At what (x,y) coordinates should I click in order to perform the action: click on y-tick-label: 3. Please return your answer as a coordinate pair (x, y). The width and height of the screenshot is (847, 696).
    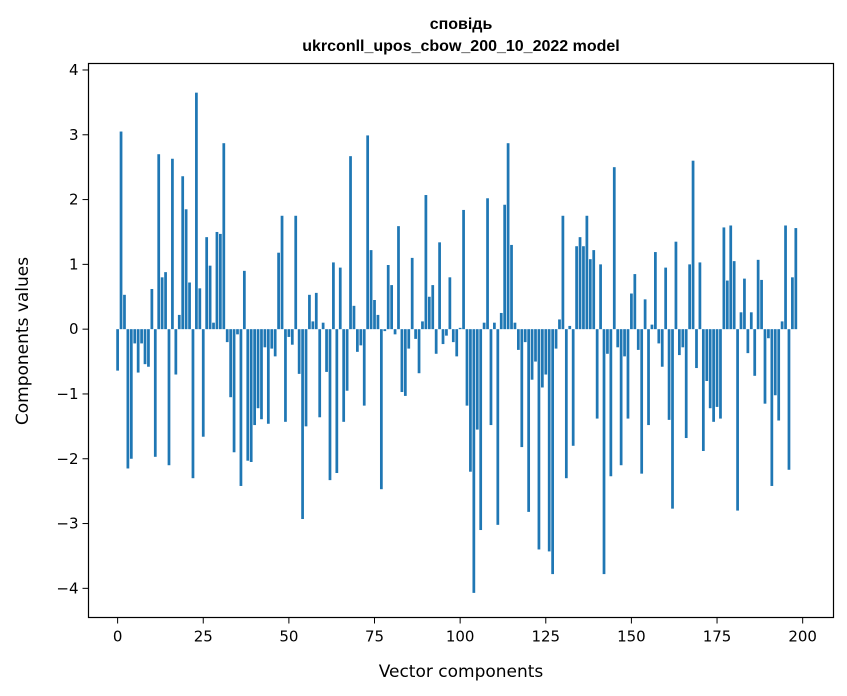
    Looking at the image, I should click on (74, 135).